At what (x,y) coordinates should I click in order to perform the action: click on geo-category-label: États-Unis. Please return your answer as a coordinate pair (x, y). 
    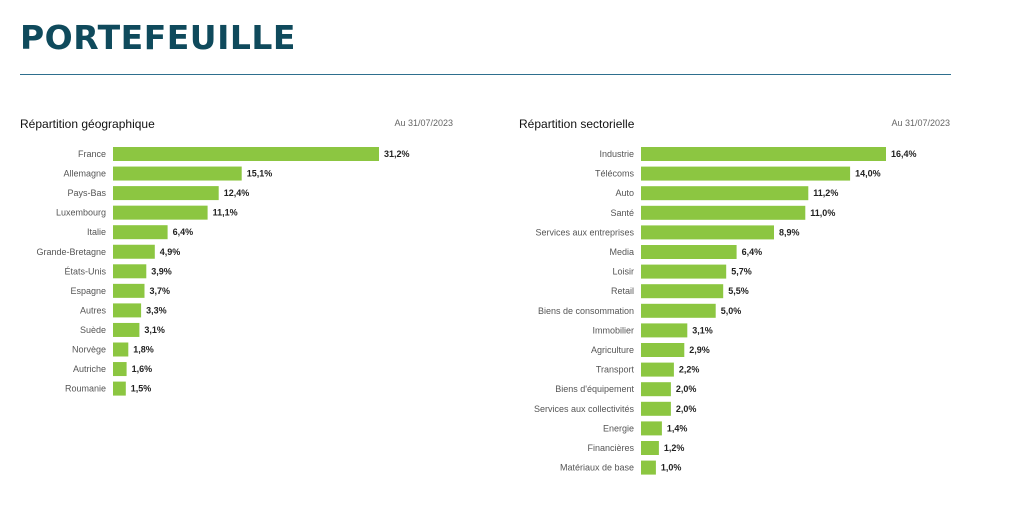
    Looking at the image, I should click on (85, 271).